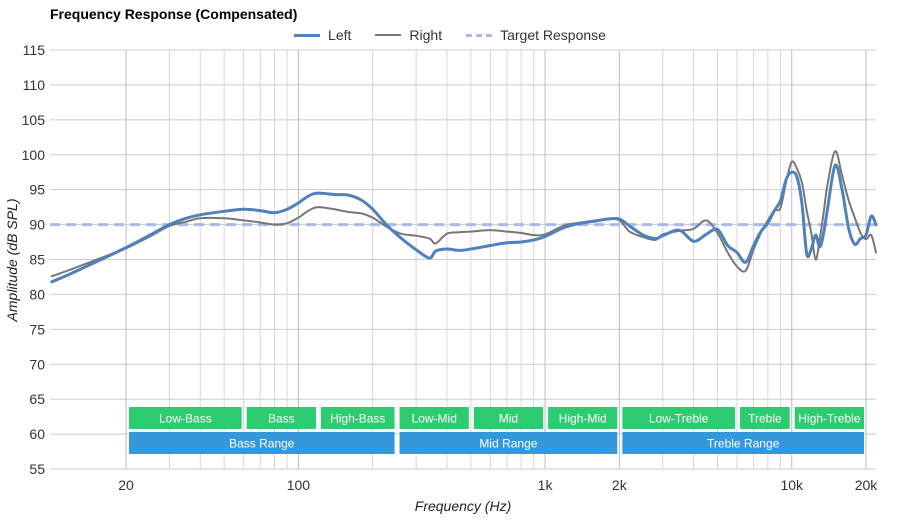  What do you see at coordinates (388, 35) in the screenshot?
I see `legend-swatch-right` at bounding box center [388, 35].